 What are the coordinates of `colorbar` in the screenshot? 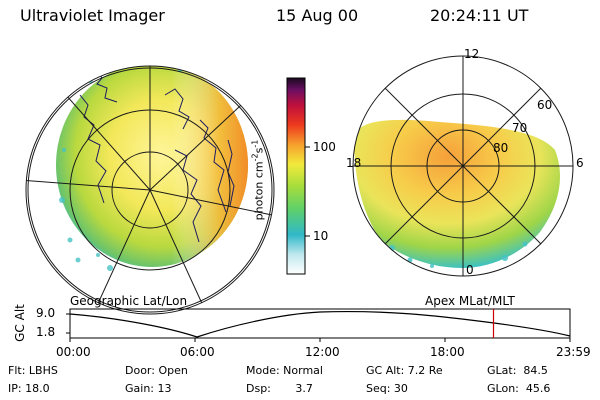 It's located at (298, 176).